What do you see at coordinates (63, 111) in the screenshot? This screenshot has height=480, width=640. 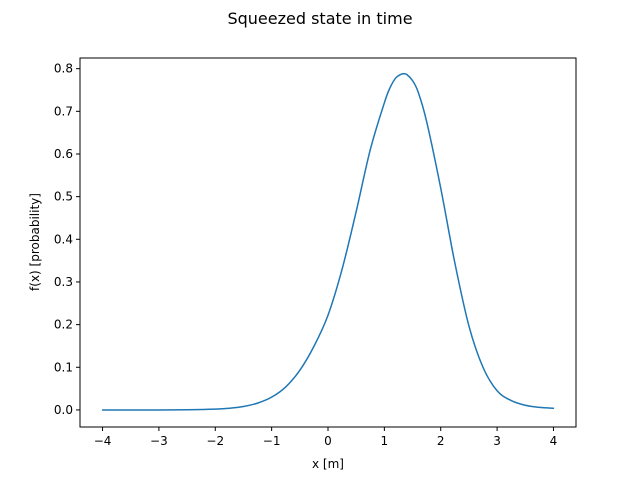 I see `y-tick-label: 0.7` at bounding box center [63, 111].